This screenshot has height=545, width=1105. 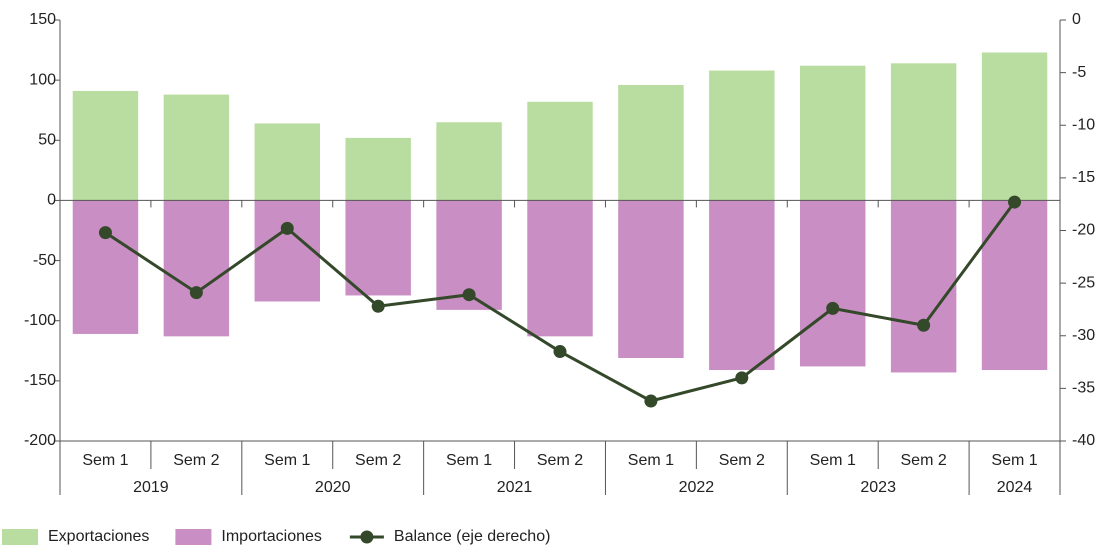 What do you see at coordinates (1083, 335) in the screenshot?
I see `y2-tick-label: -30` at bounding box center [1083, 335].